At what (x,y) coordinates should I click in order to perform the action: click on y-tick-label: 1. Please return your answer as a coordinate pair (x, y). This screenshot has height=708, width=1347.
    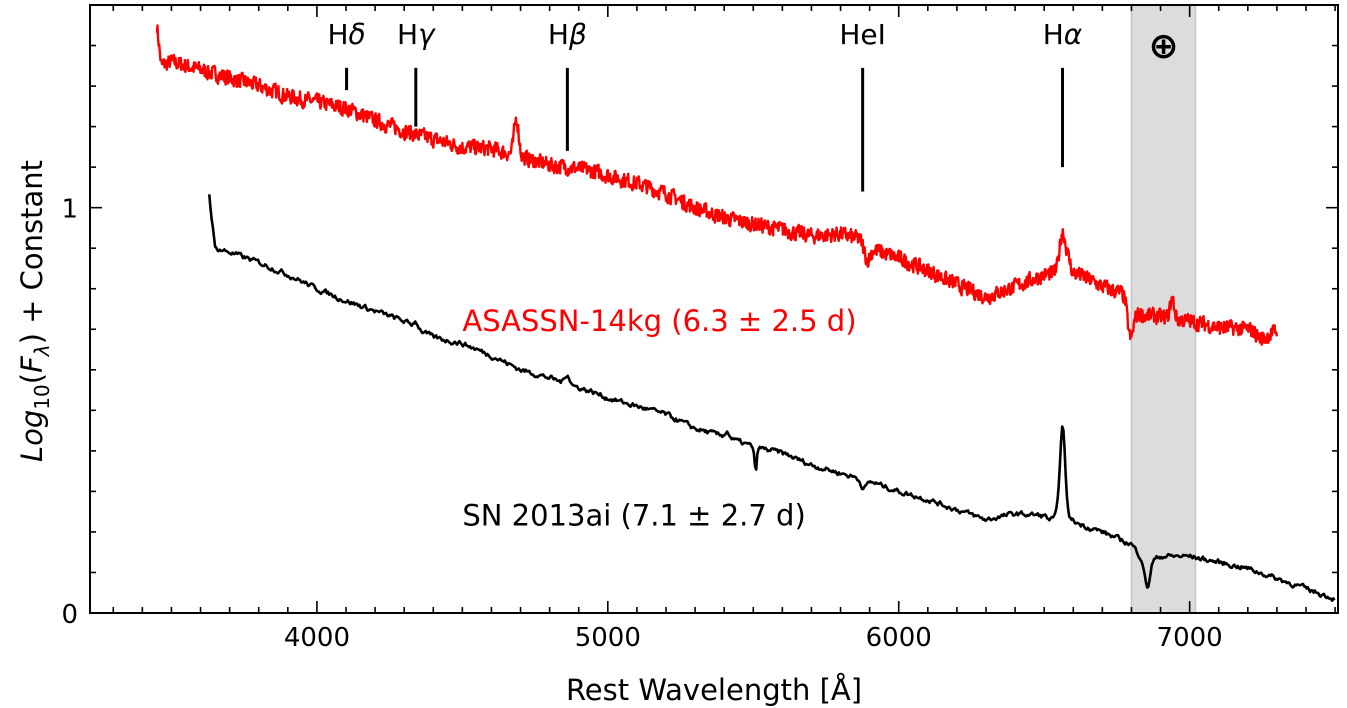
    Looking at the image, I should click on (69, 210).